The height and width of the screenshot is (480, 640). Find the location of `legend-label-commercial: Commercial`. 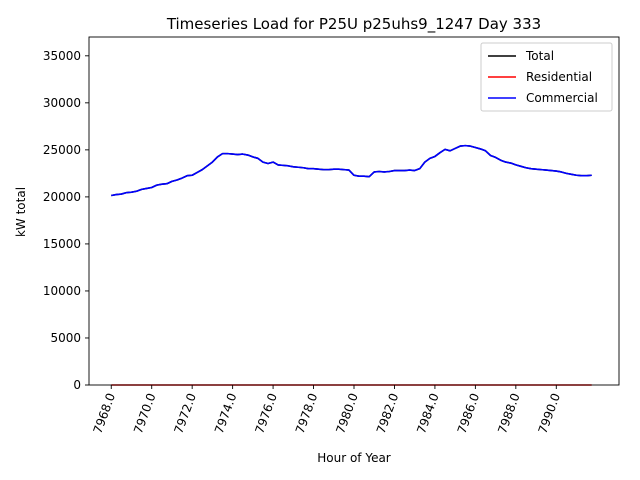

legend-label-commercial: Commercial is located at coordinates (562, 98).